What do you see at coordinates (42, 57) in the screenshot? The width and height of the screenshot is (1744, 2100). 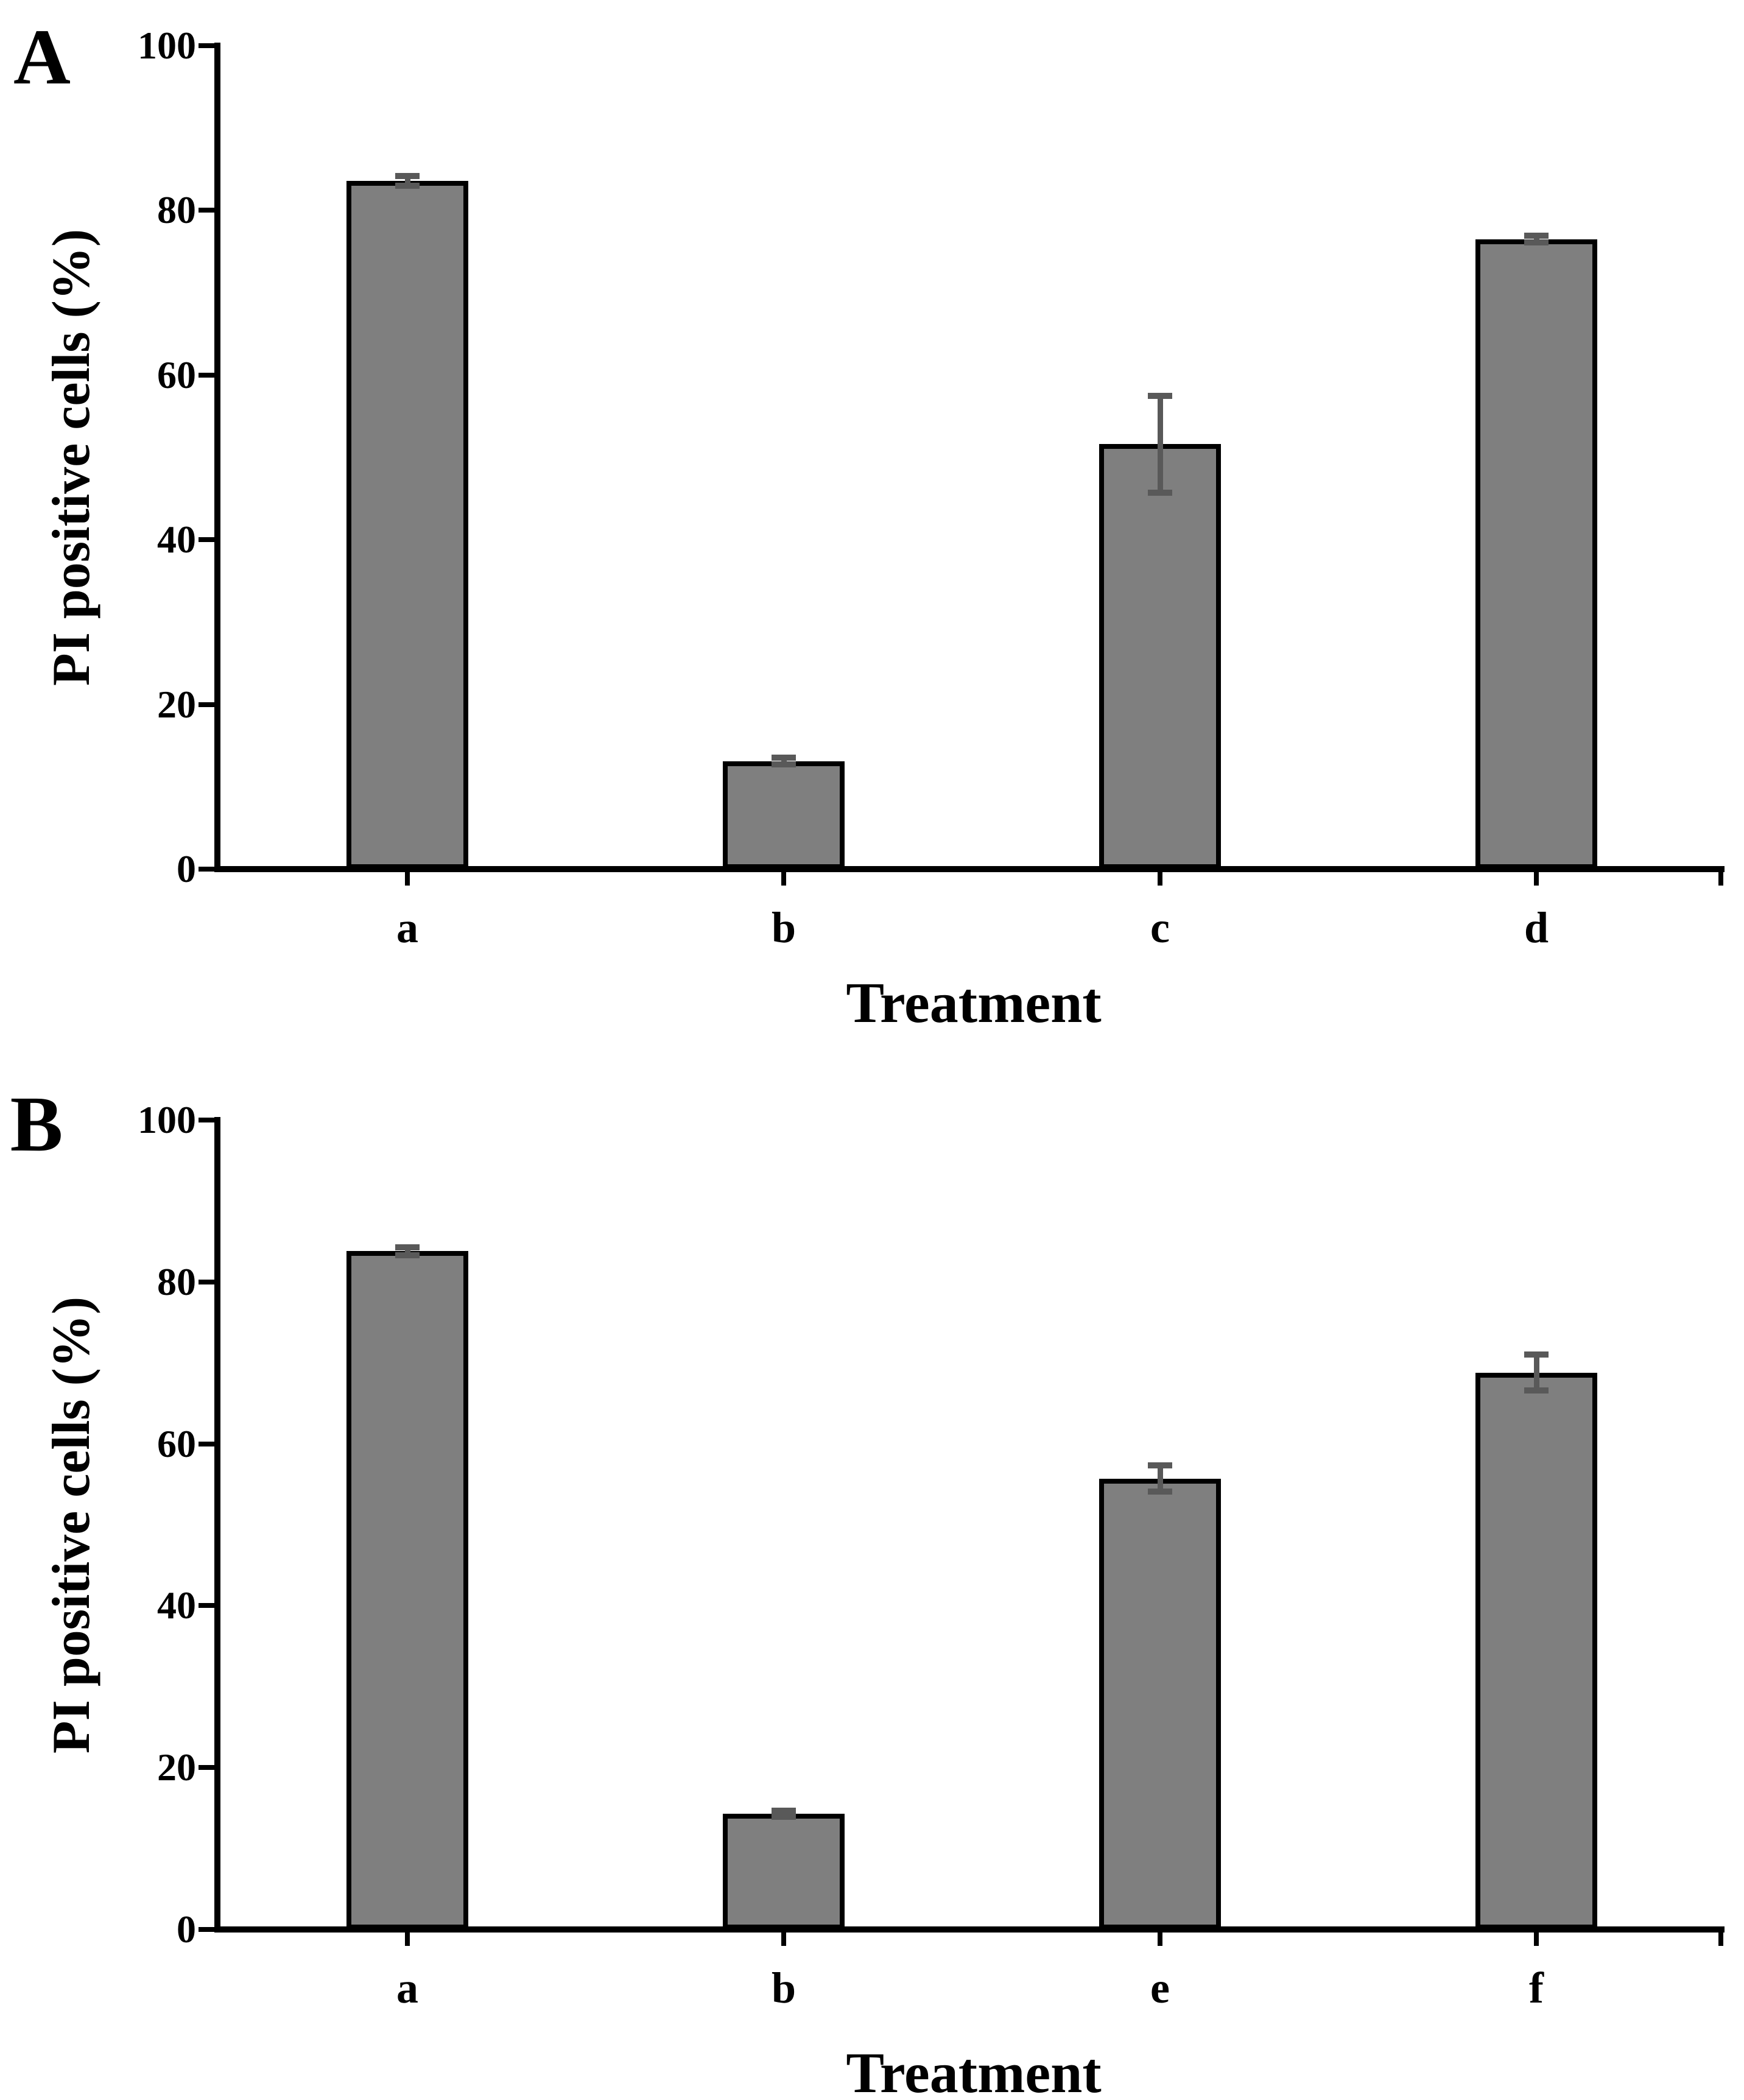 I see `panel-letter-A: A` at bounding box center [42, 57].